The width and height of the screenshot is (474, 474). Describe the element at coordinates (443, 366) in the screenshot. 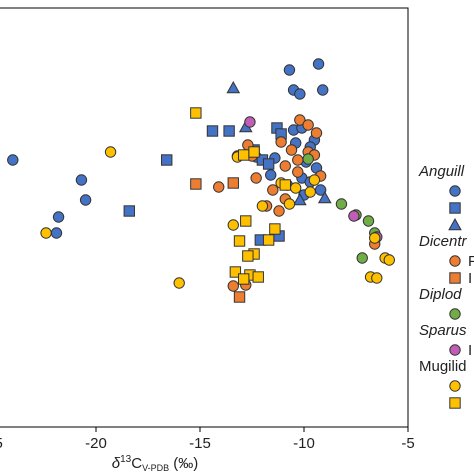

I see `legend-group-label: Mugilid` at that location.